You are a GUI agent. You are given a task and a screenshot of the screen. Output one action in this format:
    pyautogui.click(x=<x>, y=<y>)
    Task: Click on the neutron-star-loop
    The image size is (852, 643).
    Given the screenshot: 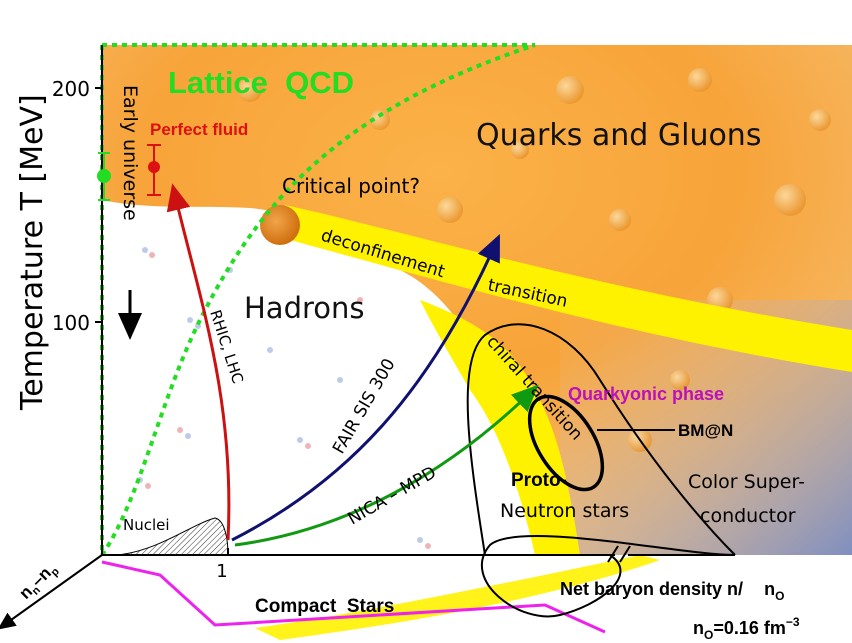 What is the action you would take?
    pyautogui.click(x=608, y=576)
    